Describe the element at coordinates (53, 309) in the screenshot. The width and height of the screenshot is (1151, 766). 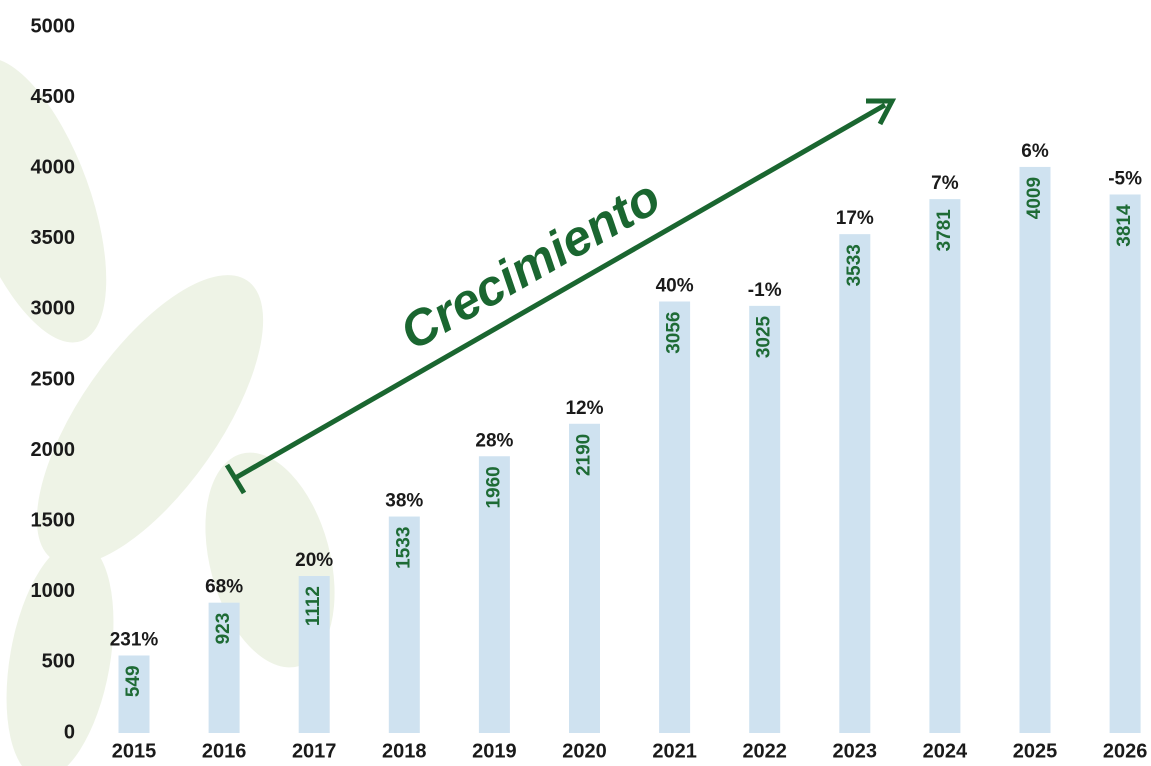
I see `y-tick-label: 3000` at that location.